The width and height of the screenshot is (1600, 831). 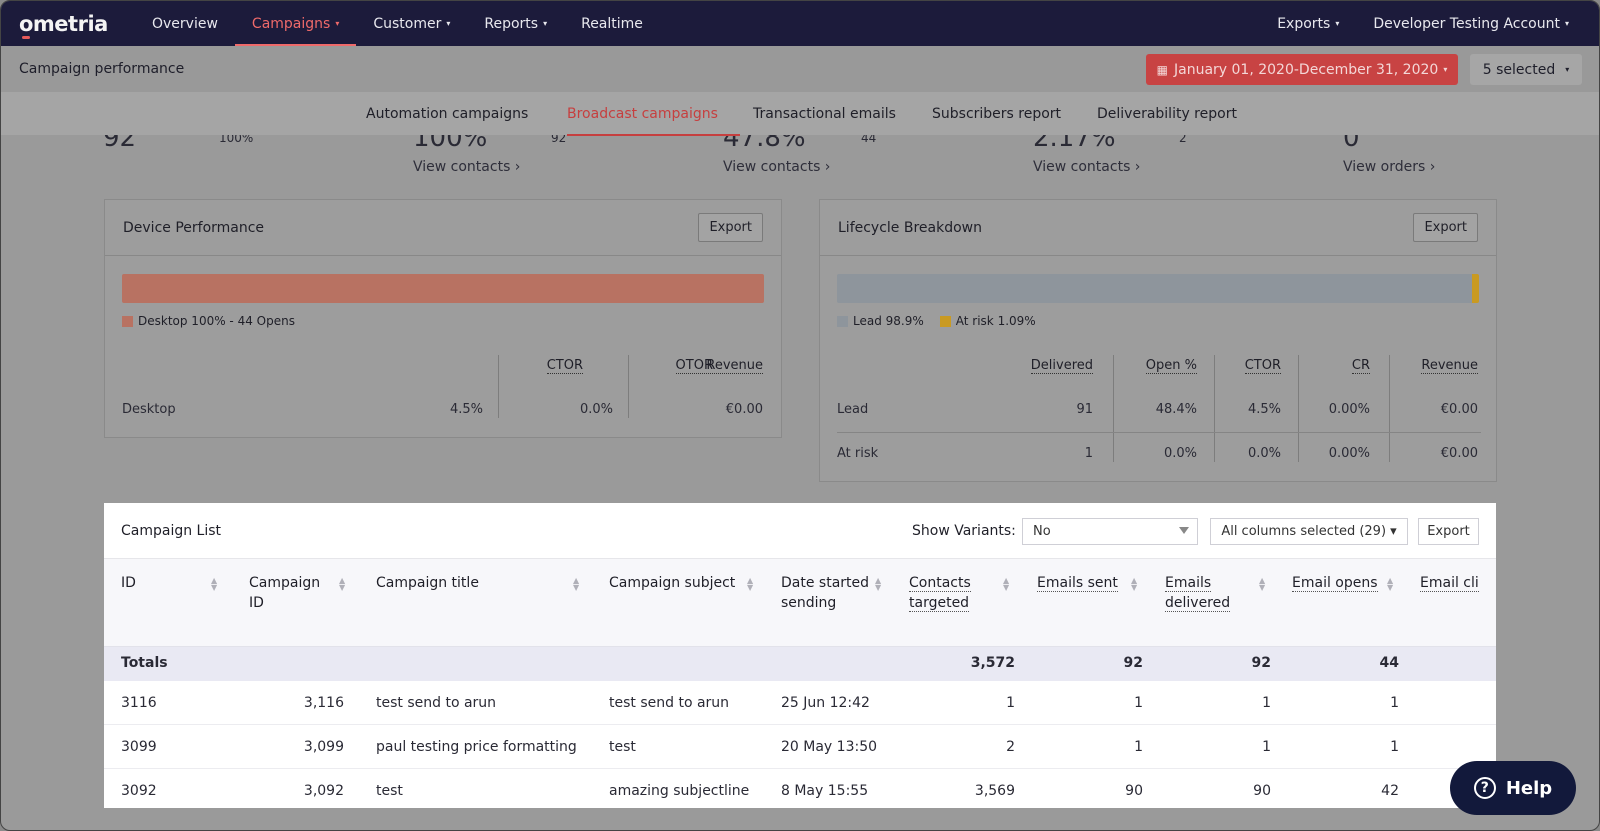 I want to click on help-button: ? Help, so click(x=1513, y=788).